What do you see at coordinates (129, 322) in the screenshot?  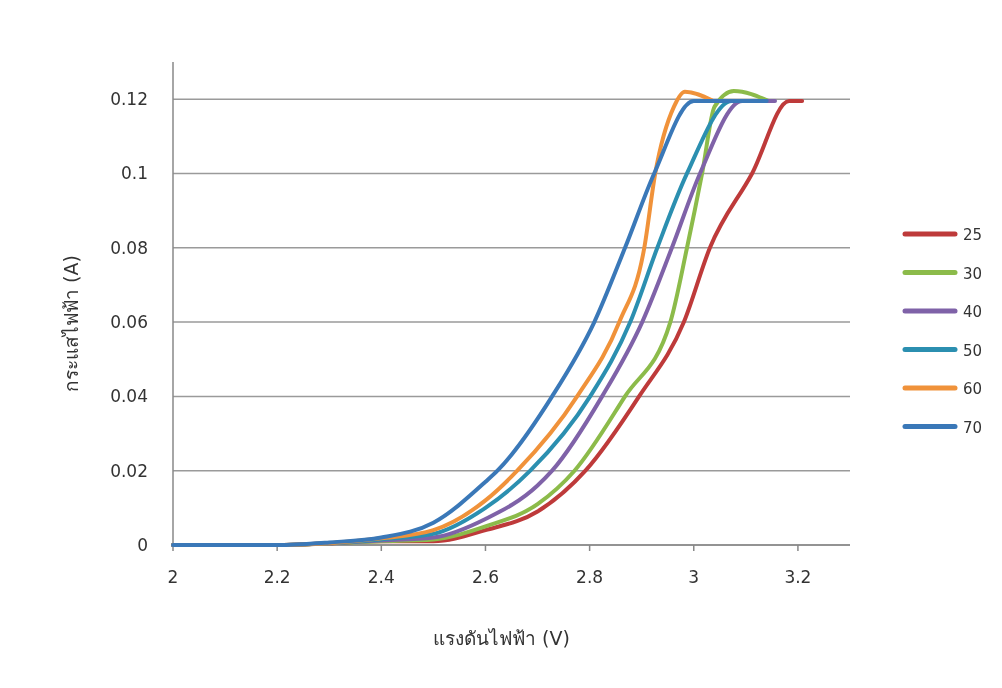 I see `y-tick-label: 0.06` at bounding box center [129, 322].